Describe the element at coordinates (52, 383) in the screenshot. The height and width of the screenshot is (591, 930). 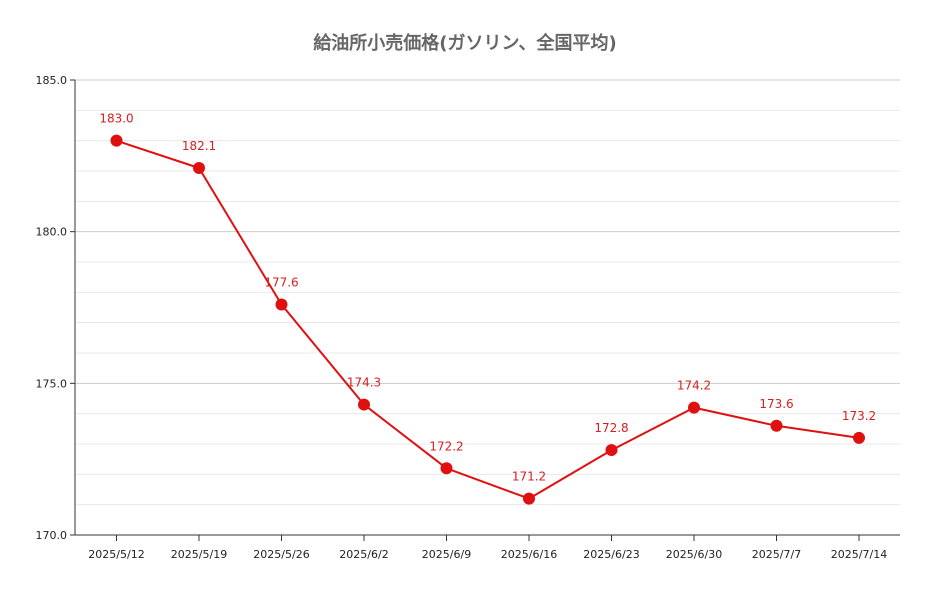
I see `y-tick-label: 175.0` at that location.